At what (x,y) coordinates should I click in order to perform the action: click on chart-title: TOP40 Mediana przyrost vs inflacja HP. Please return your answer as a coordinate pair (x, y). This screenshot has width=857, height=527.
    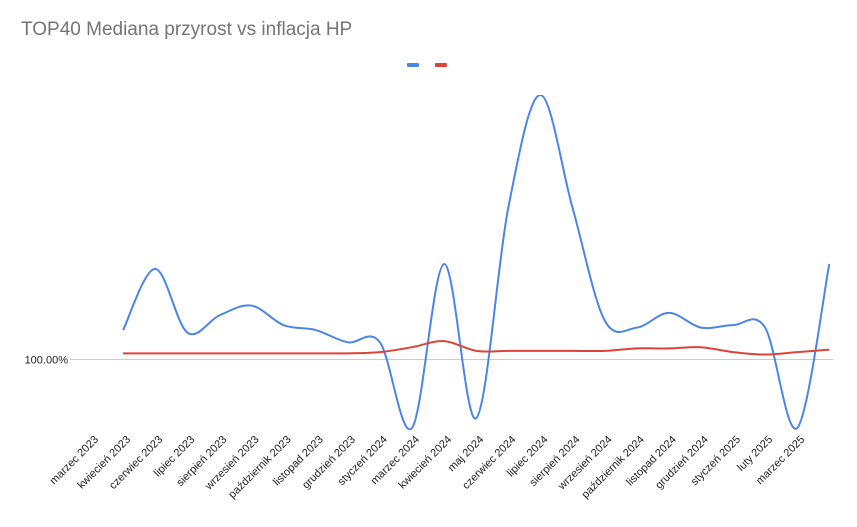
    Looking at the image, I should click on (187, 29).